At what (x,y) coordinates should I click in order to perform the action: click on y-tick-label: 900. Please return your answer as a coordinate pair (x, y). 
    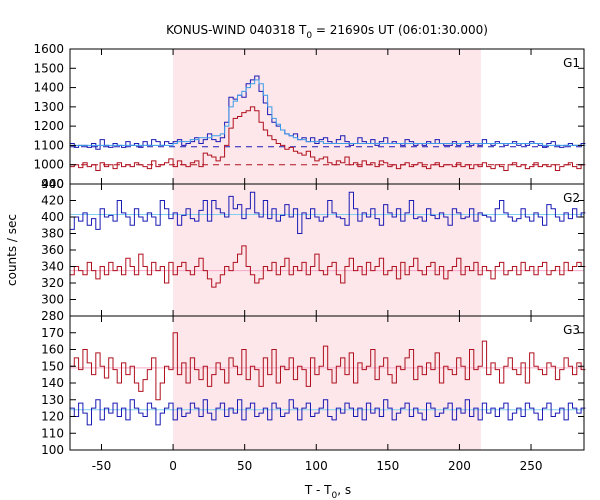
    Looking at the image, I should click on (52, 184).